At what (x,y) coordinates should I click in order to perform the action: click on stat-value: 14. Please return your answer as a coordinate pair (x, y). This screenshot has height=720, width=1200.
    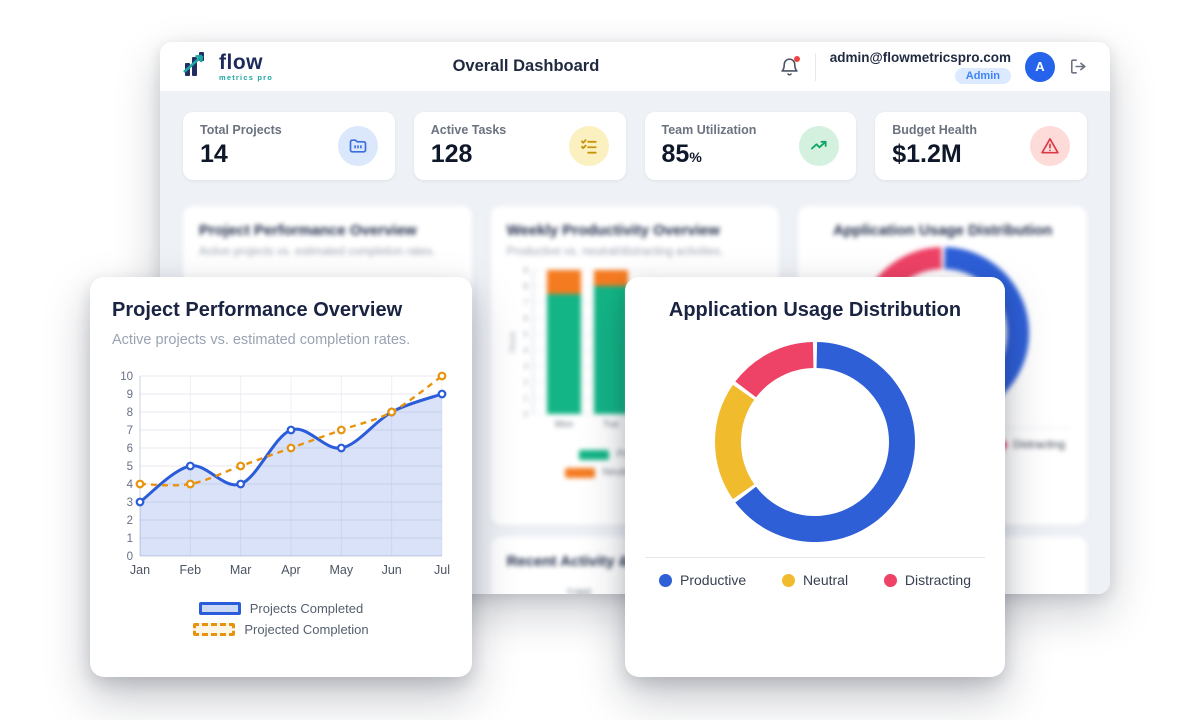
    Looking at the image, I should click on (214, 154).